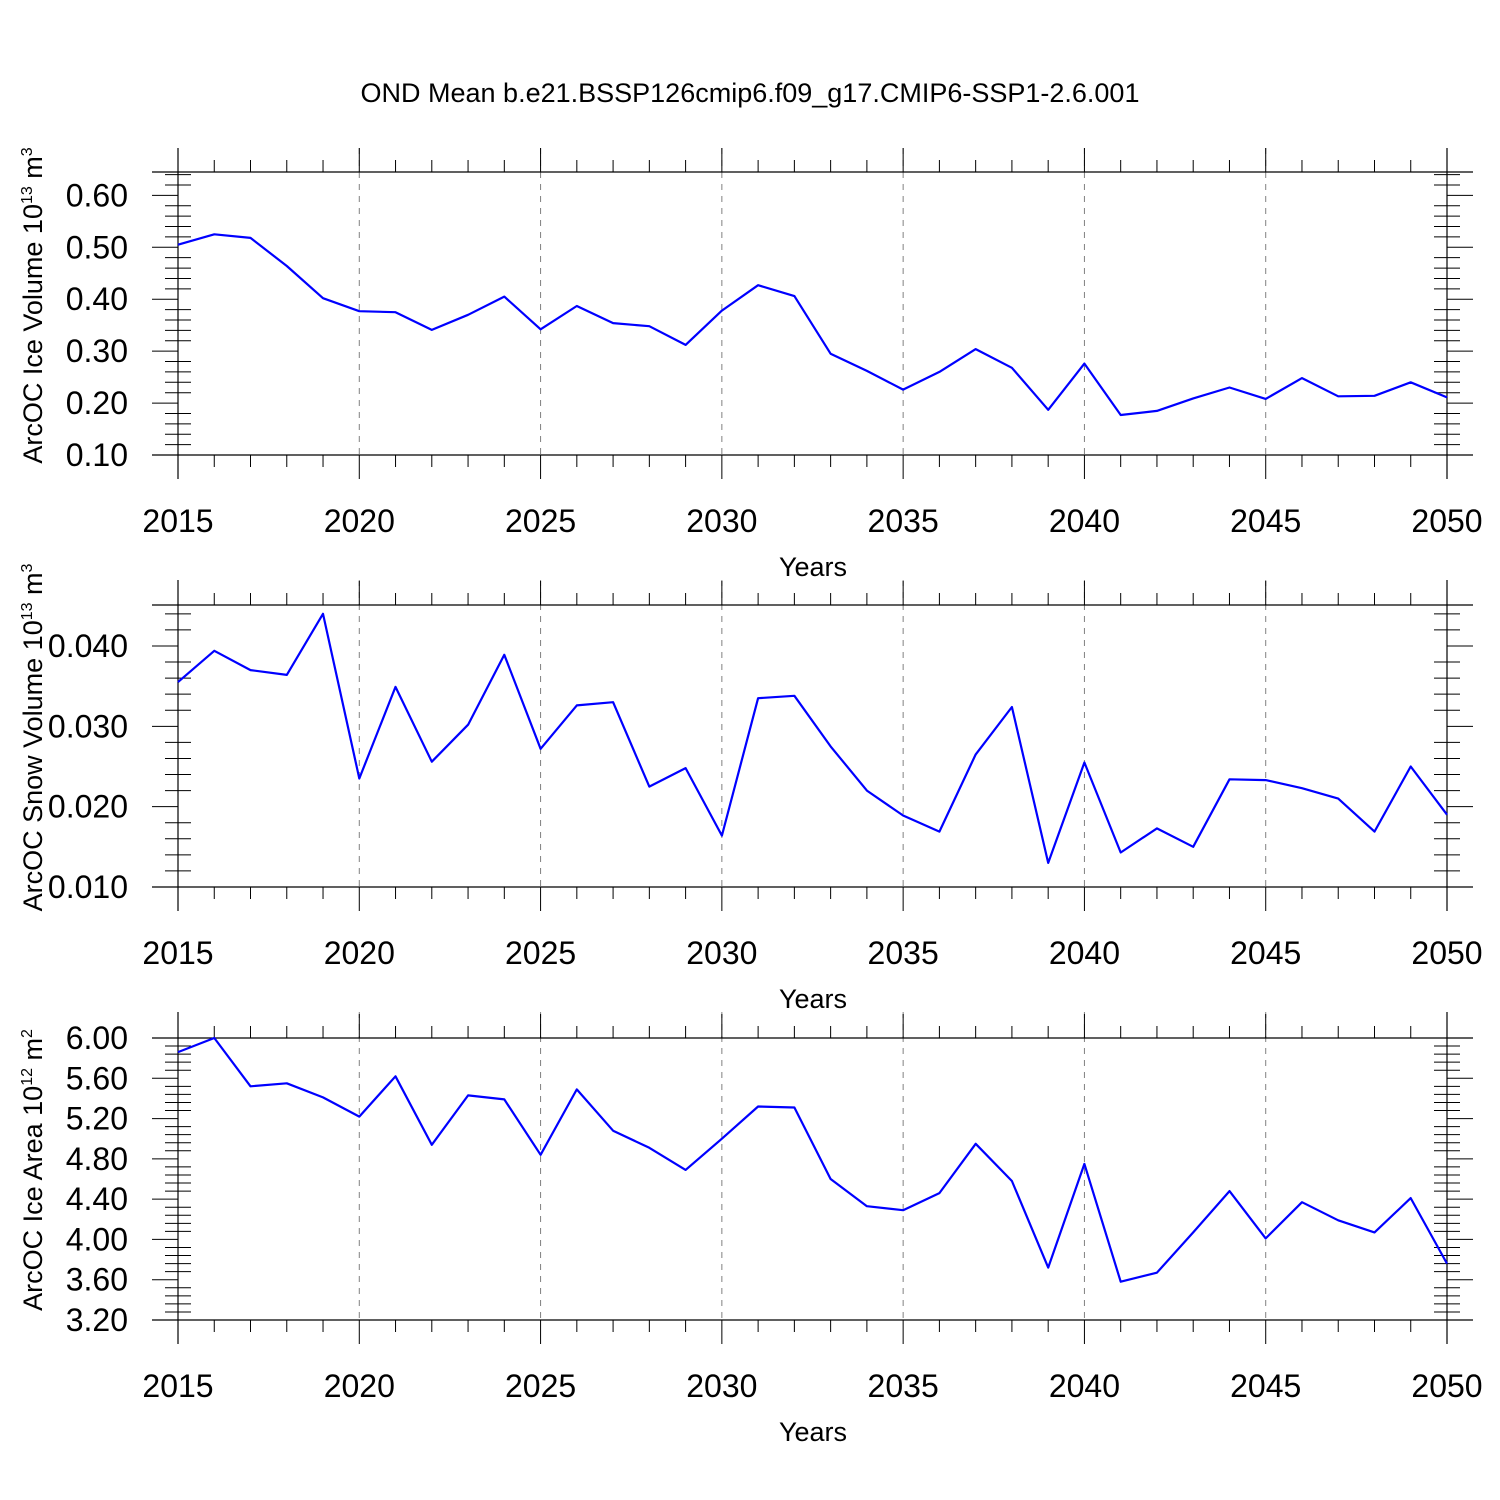 The width and height of the screenshot is (1500, 1500). What do you see at coordinates (97, 1038) in the screenshot?
I see `y-tick-label: 6.00` at bounding box center [97, 1038].